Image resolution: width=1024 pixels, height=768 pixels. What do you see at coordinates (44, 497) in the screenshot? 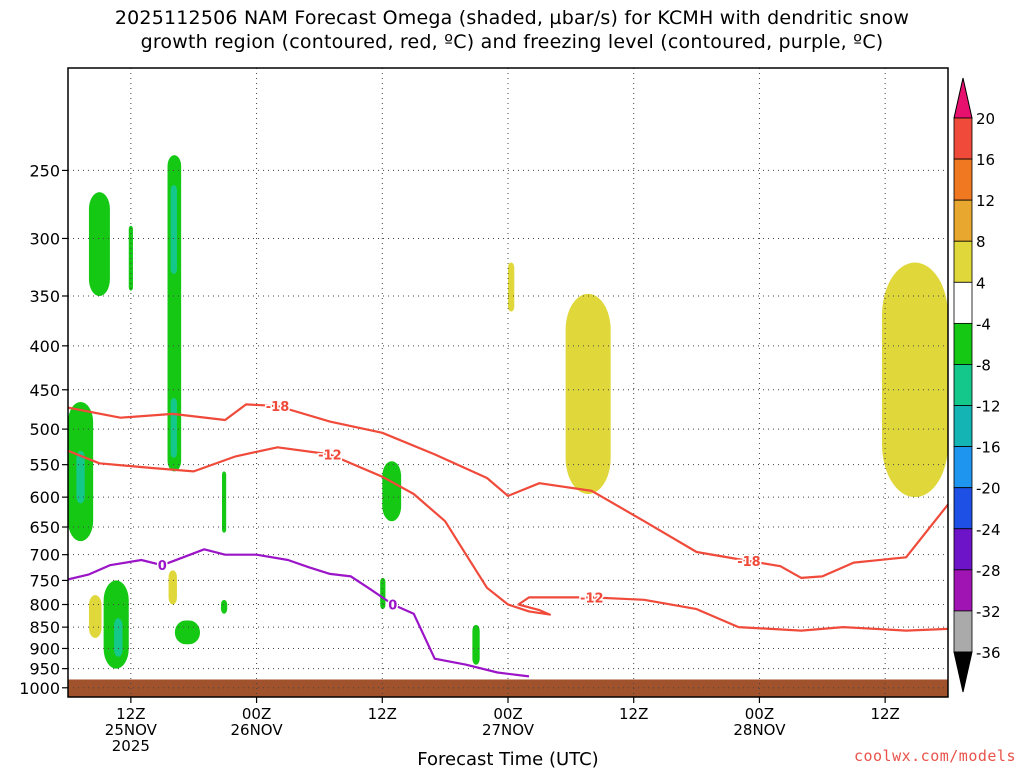
I see `y-tick-label: 600` at bounding box center [44, 497].